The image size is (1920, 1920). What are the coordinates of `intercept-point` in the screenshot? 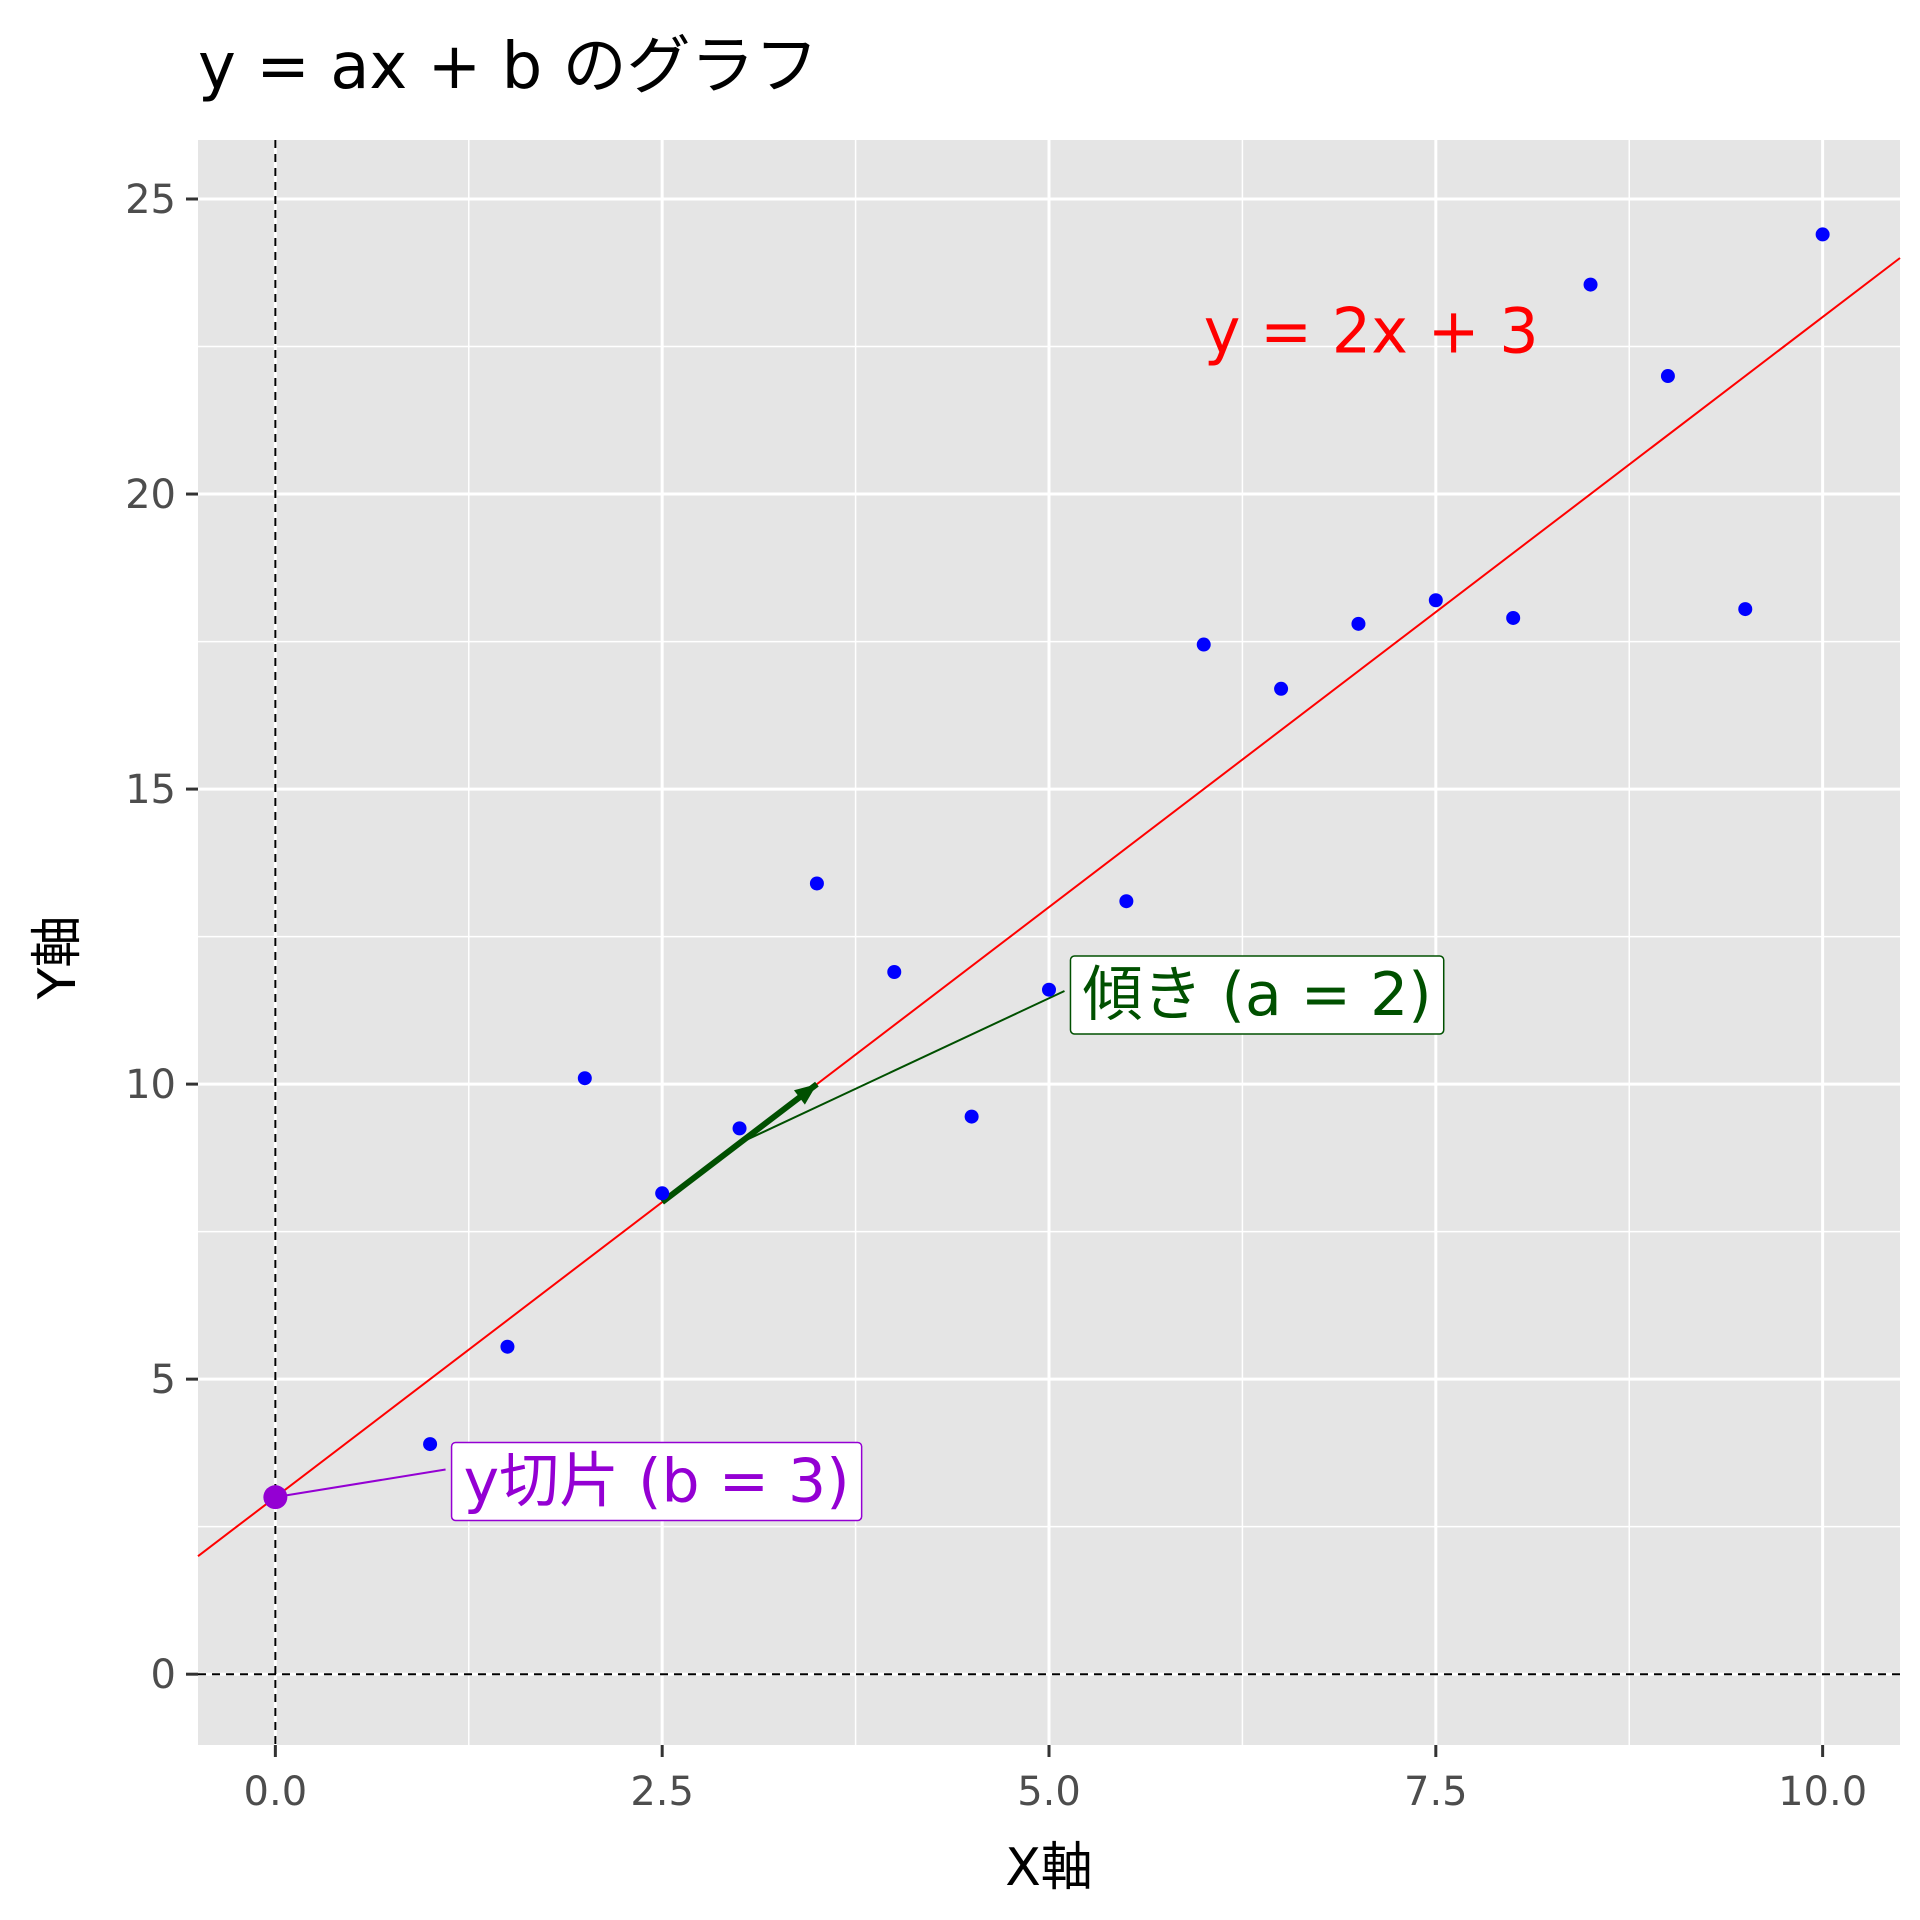 It's located at (275, 1497).